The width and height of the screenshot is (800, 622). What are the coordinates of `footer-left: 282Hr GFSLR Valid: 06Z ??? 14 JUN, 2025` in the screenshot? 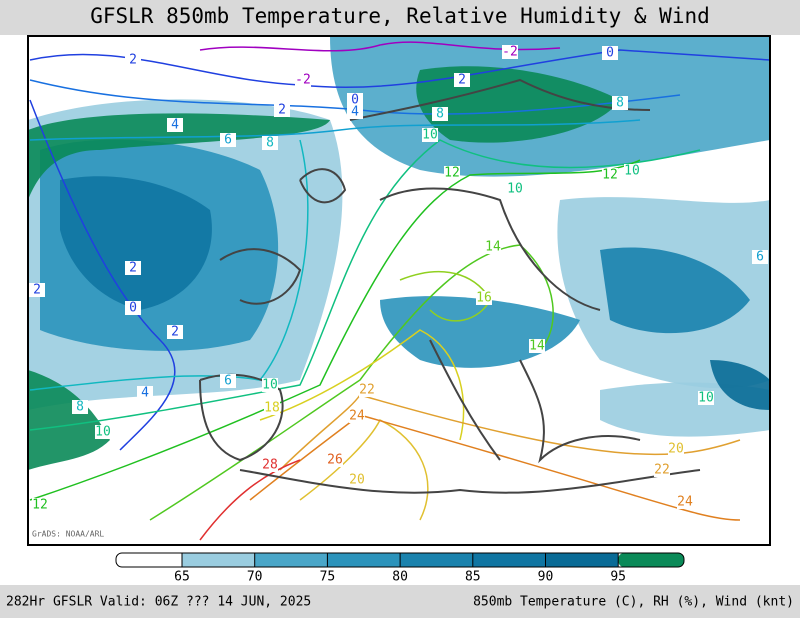 It's located at (158, 602).